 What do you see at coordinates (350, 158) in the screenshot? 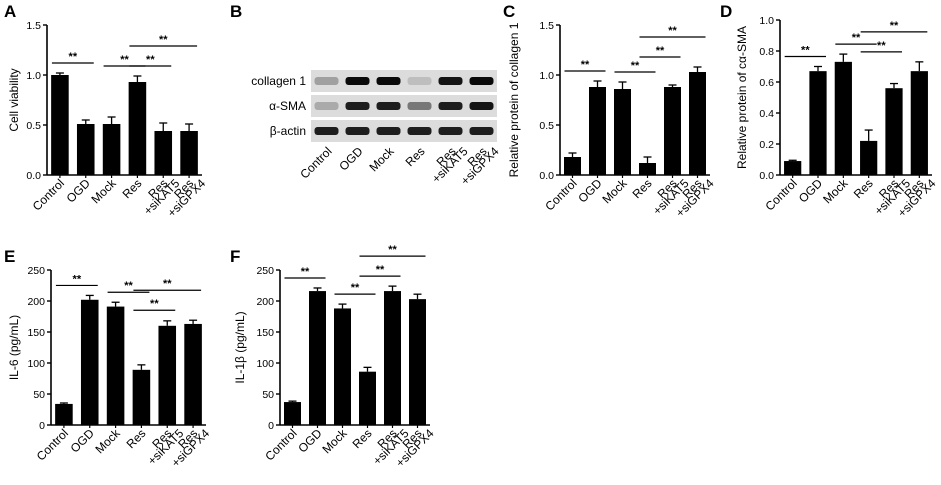
I see `blot-lane-label: OGD` at bounding box center [350, 158].